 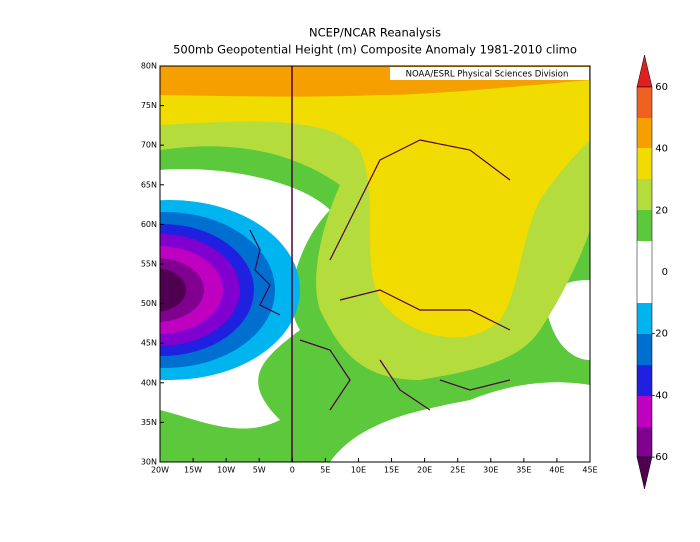 What do you see at coordinates (661, 87) in the screenshot?
I see `colorbar-label: 60` at bounding box center [661, 87].